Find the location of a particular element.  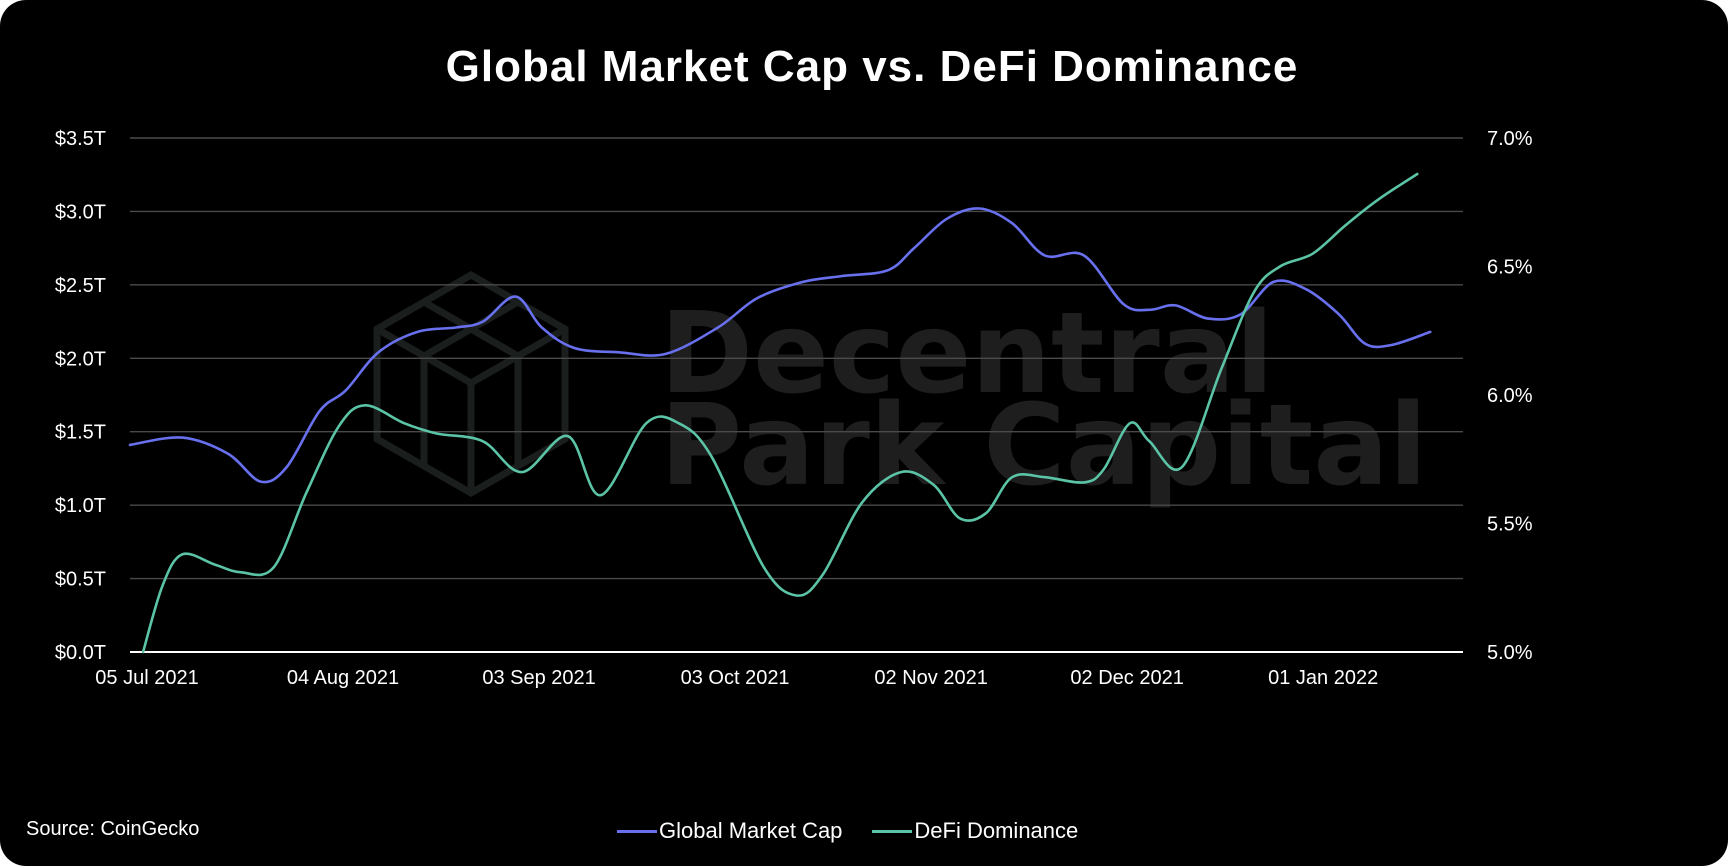

source-note: Source: CoinGecko is located at coordinates (113, 829).